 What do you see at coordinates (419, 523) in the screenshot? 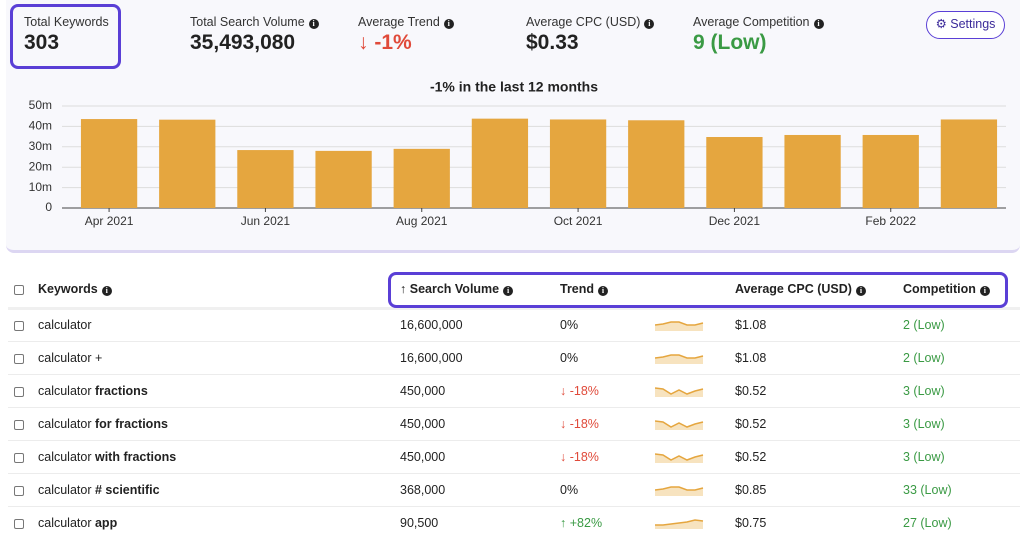
I see `search-volume: 90,500` at bounding box center [419, 523].